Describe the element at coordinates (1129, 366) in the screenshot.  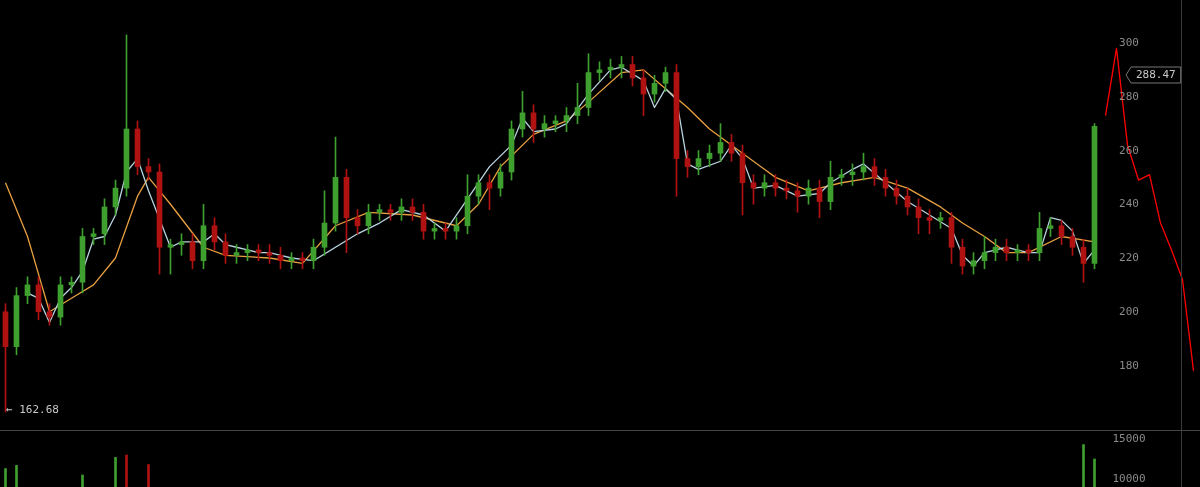
I see `y-tick-label: 180` at that location.